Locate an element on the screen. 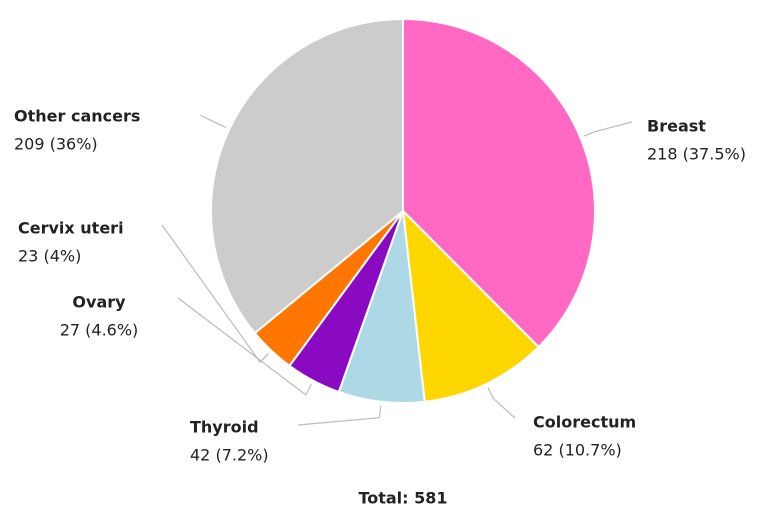 The height and width of the screenshot is (512, 761). slice-name: Colorectum is located at coordinates (584, 422).